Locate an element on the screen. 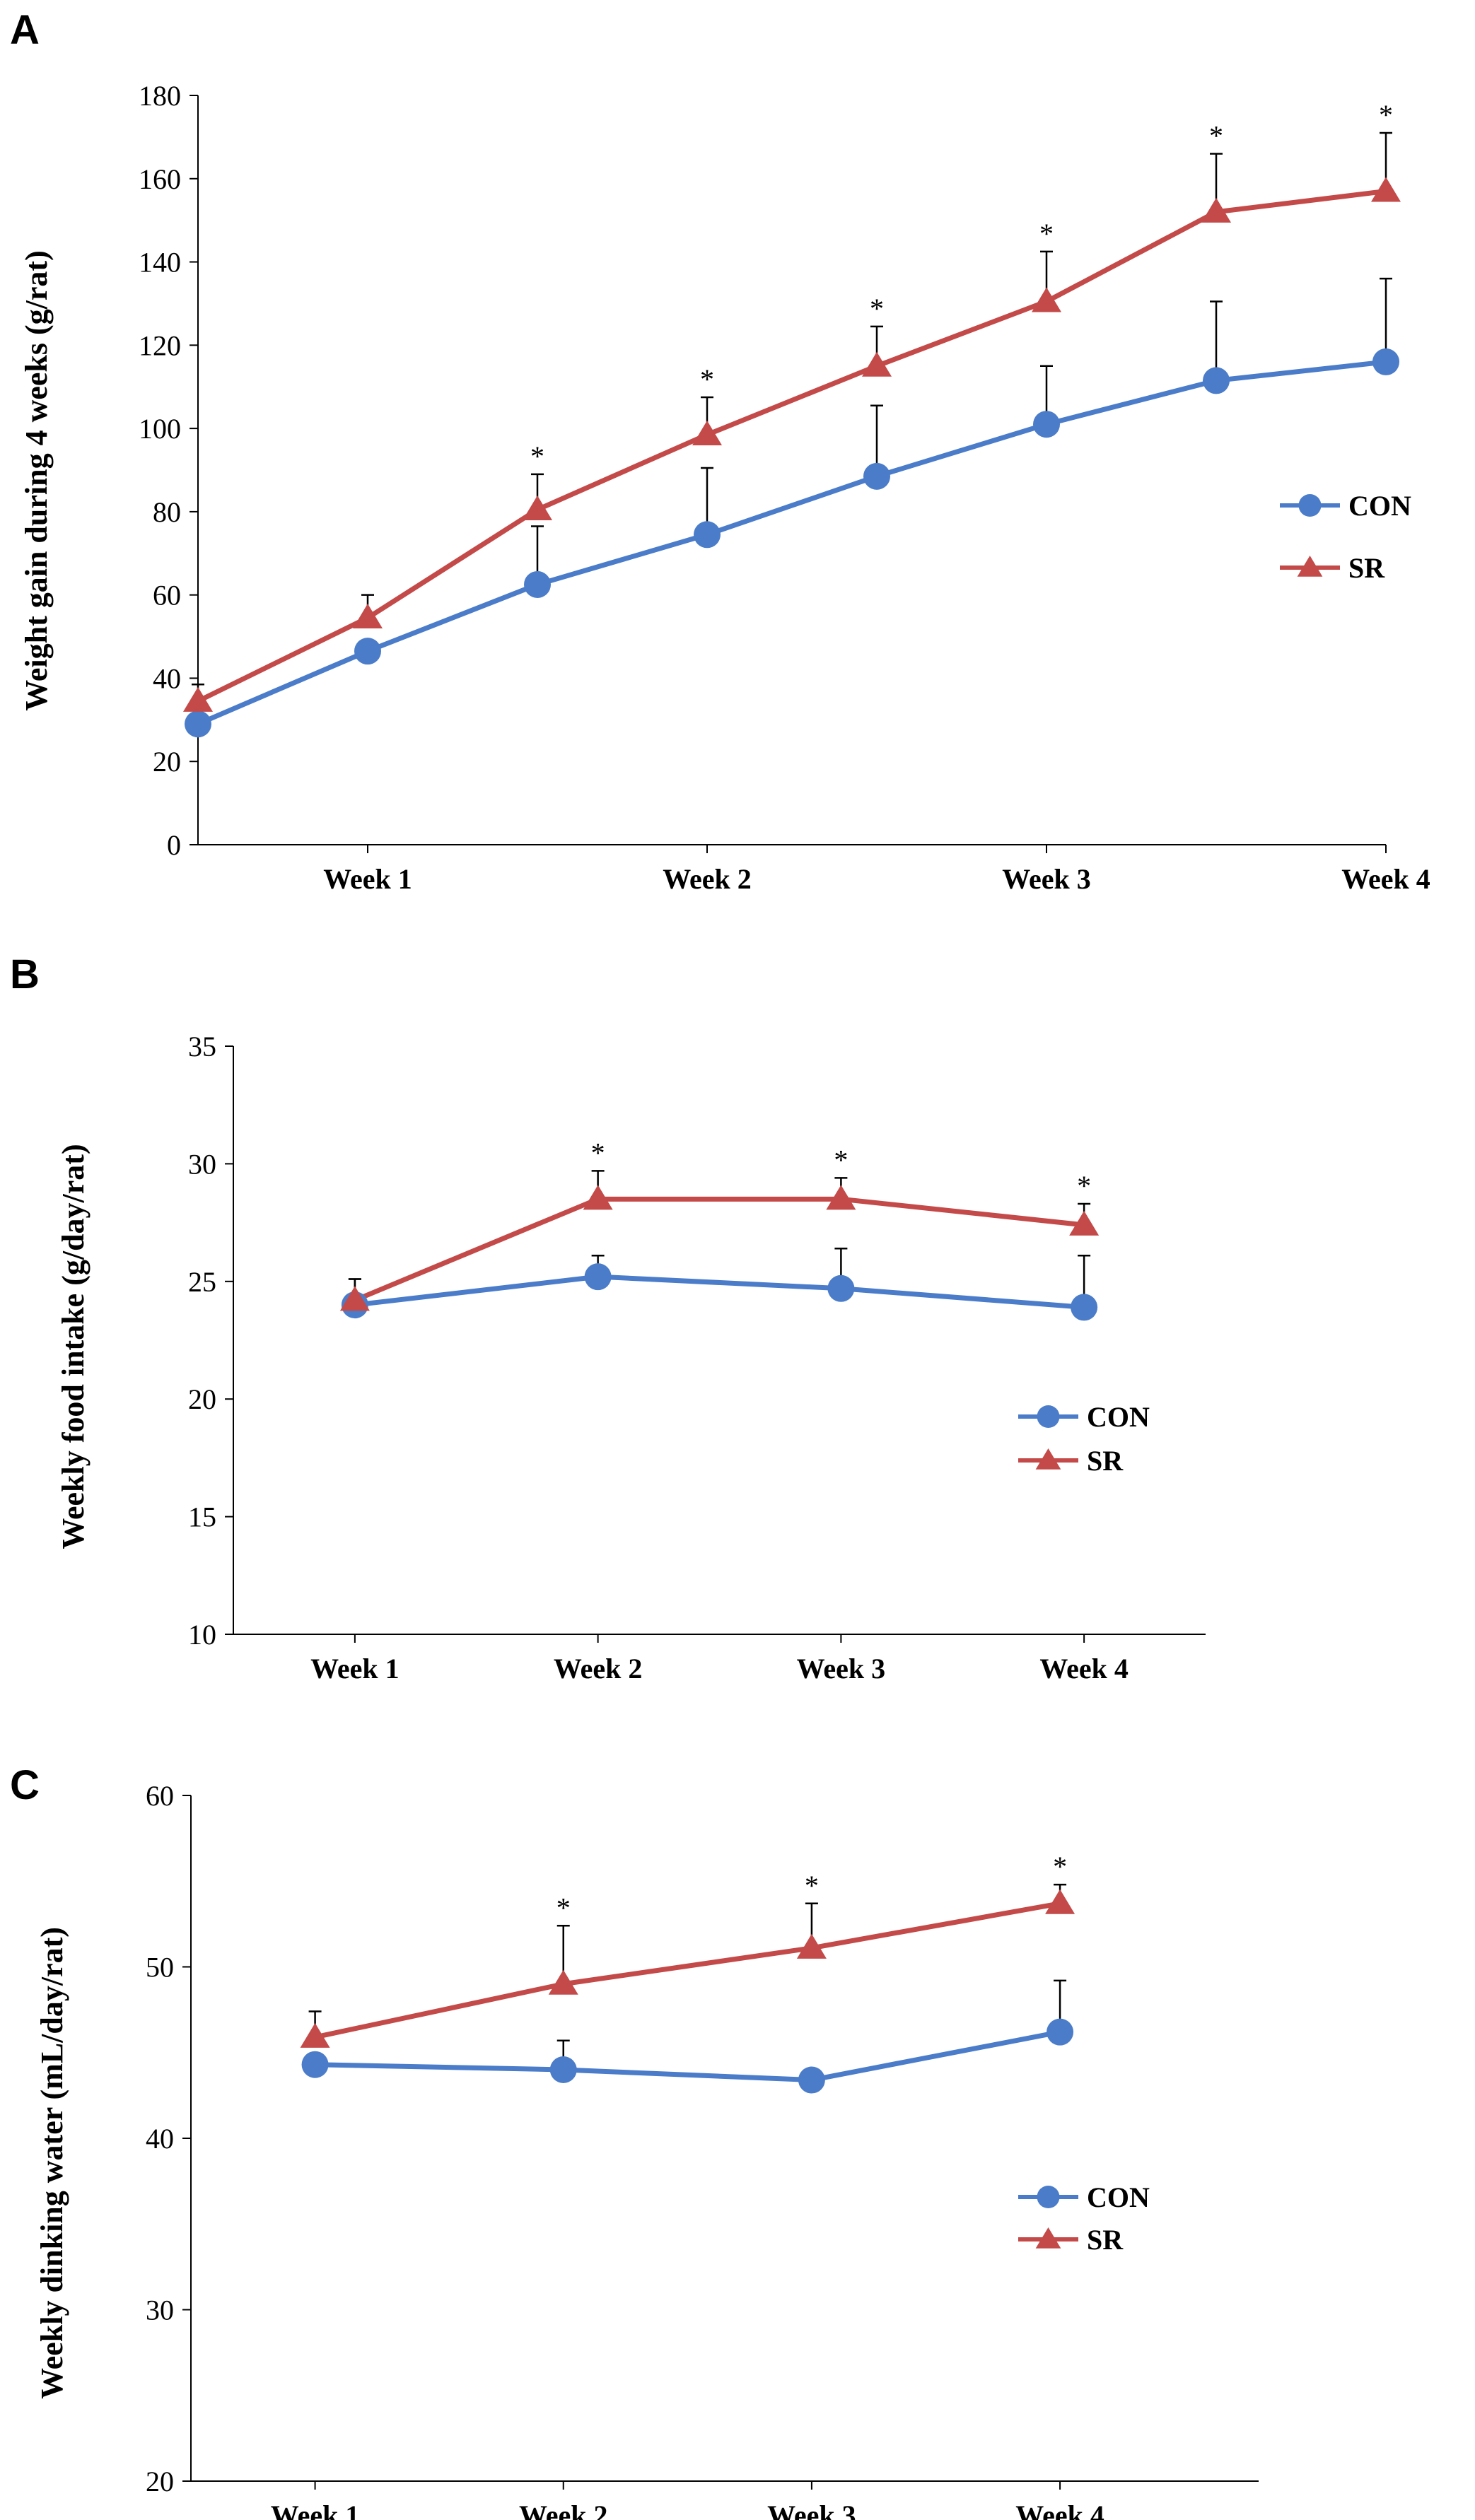 The width and height of the screenshot is (1475, 2520). panel-a-x-tick-label: Week 2 is located at coordinates (707, 879).